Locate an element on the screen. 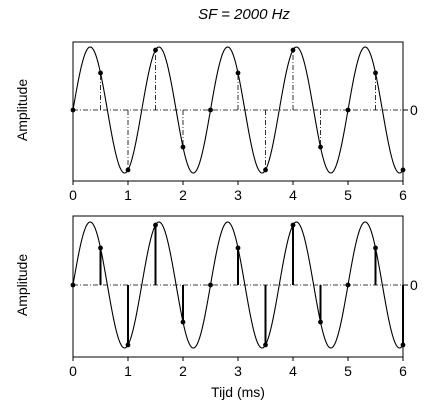  figure-title: SF = 2000 Hz is located at coordinates (244, 14).